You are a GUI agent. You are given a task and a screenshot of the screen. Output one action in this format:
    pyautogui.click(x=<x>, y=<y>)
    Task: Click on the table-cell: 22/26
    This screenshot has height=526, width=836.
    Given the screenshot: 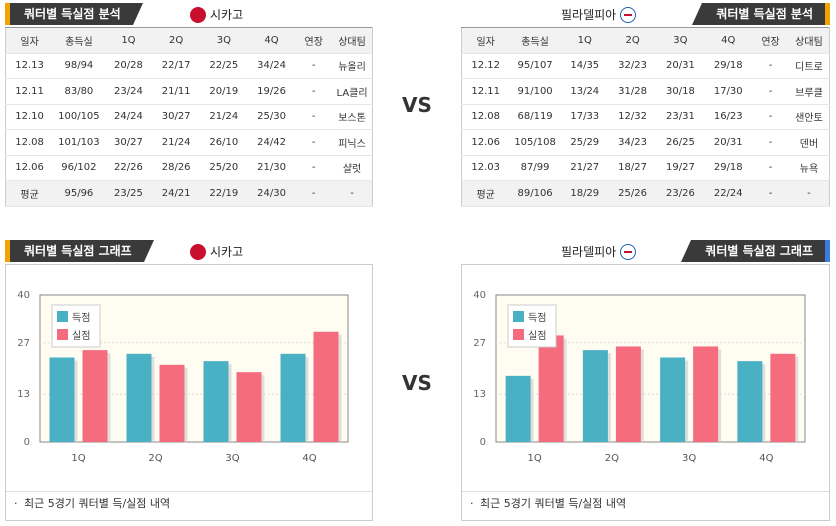 What is the action you would take?
    pyautogui.click(x=128, y=168)
    